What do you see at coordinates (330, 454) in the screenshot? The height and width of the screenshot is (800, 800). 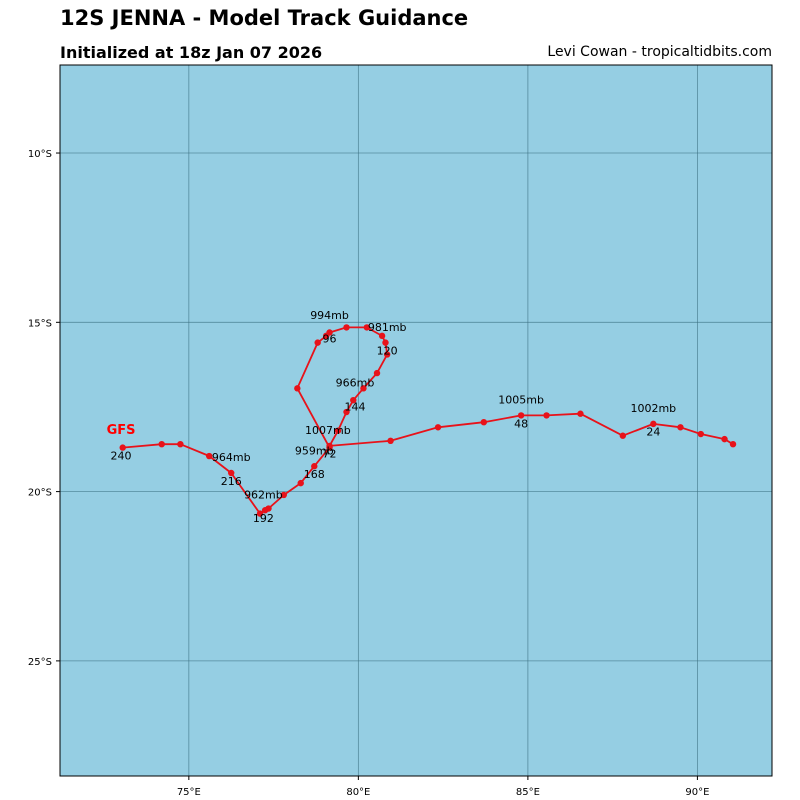 I see `forecast-hour-label: 72` at bounding box center [330, 454].